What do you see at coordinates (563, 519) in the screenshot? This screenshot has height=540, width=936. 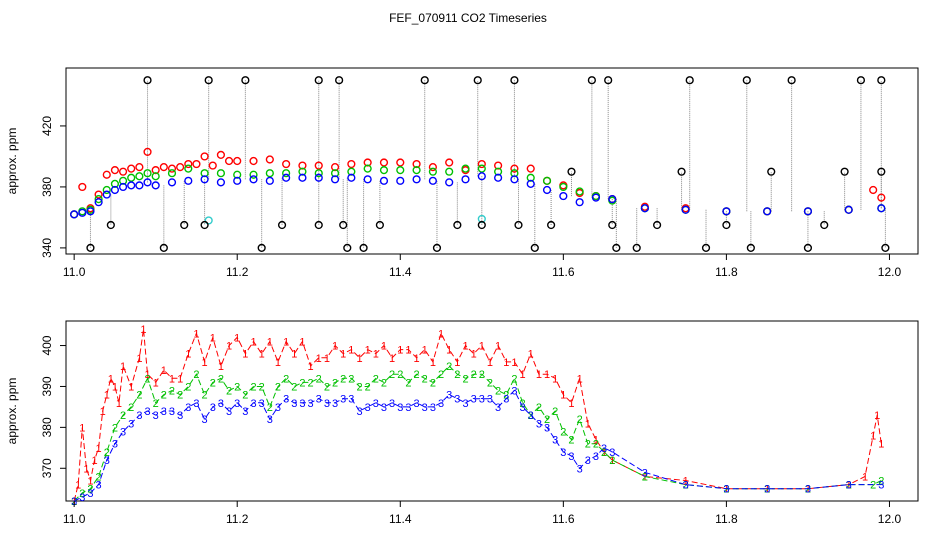 I see `bottom-x-tick-label: 11.6` at bounding box center [563, 519].